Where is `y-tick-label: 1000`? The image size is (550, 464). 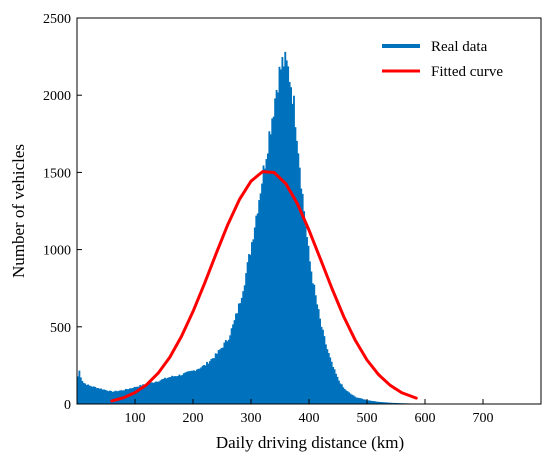 y-tick-label: 1000 is located at coordinates (57, 251).